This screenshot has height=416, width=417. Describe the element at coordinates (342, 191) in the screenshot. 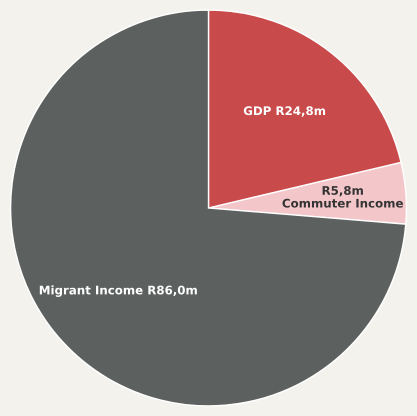

I see `data-label: R5,8m` at that location.